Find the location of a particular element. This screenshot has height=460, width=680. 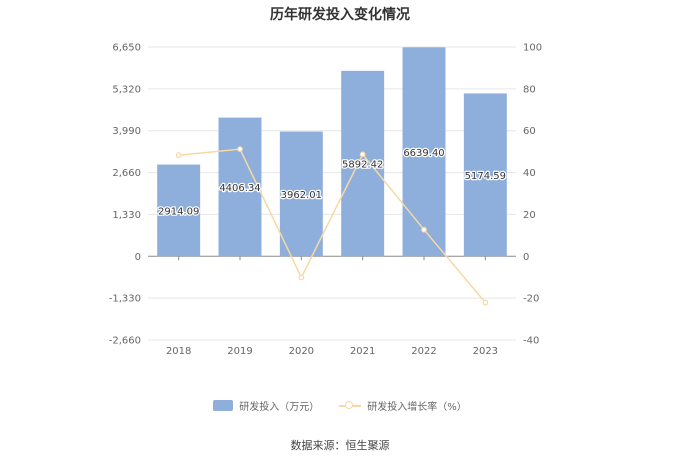

y-right-tick-label: -20 is located at coordinates (531, 299).